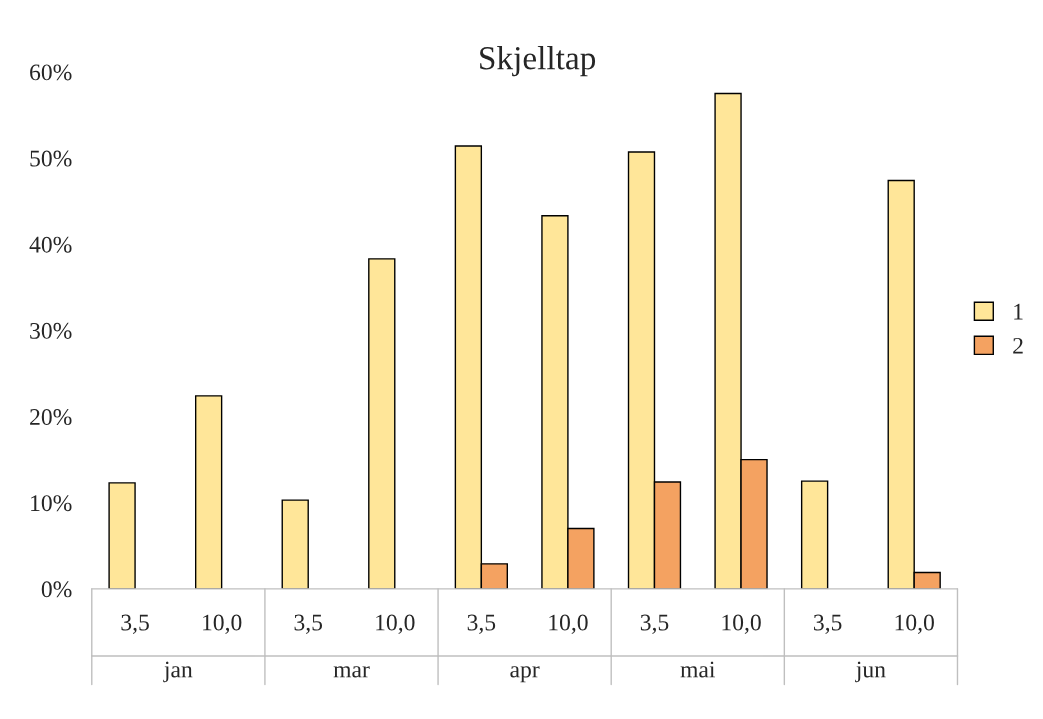 The image size is (1043, 719). I want to click on y-tick-label: 0%, so click(56, 589).